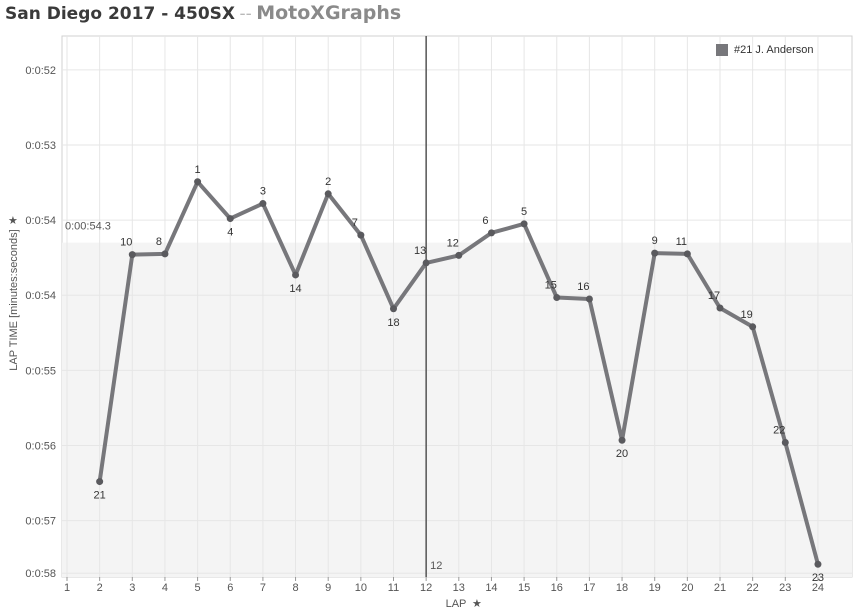 The image size is (861, 611). Describe the element at coordinates (393, 588) in the screenshot. I see `x-tick-label: 11` at that location.